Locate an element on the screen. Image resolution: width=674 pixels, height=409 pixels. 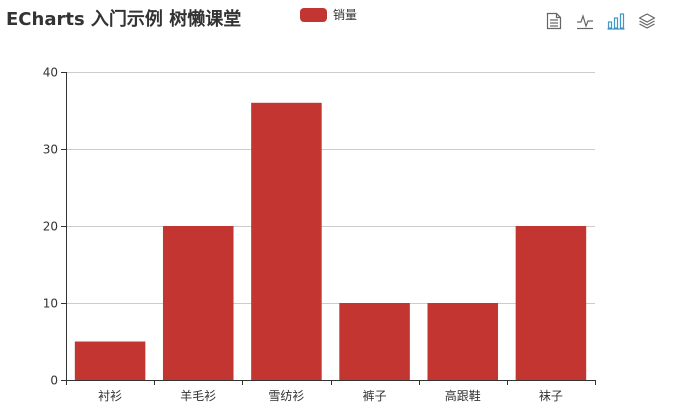
toolbox is located at coordinates (600, 21).